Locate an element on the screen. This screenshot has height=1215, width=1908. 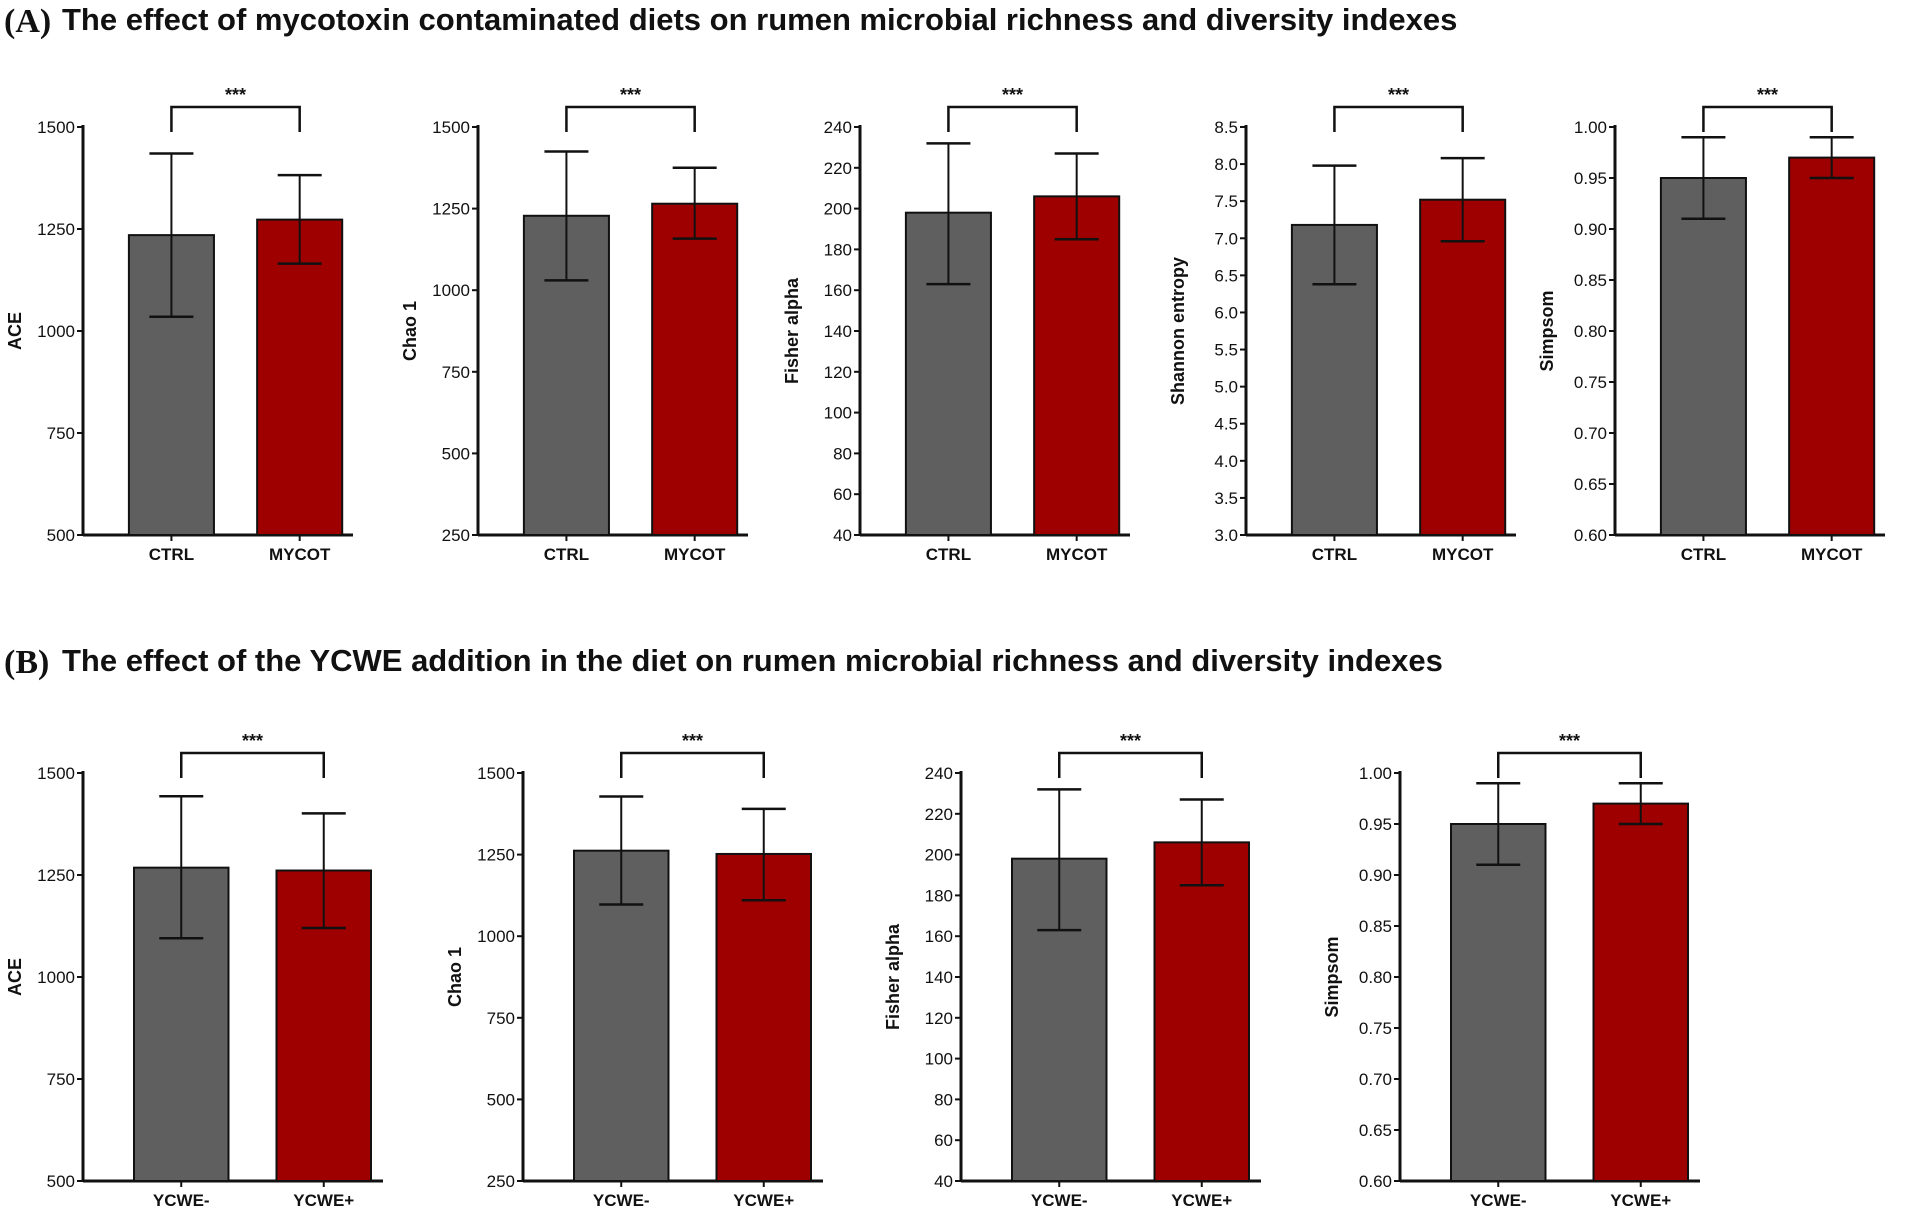
y-tick-label: 6.0 is located at coordinates (1226, 312).